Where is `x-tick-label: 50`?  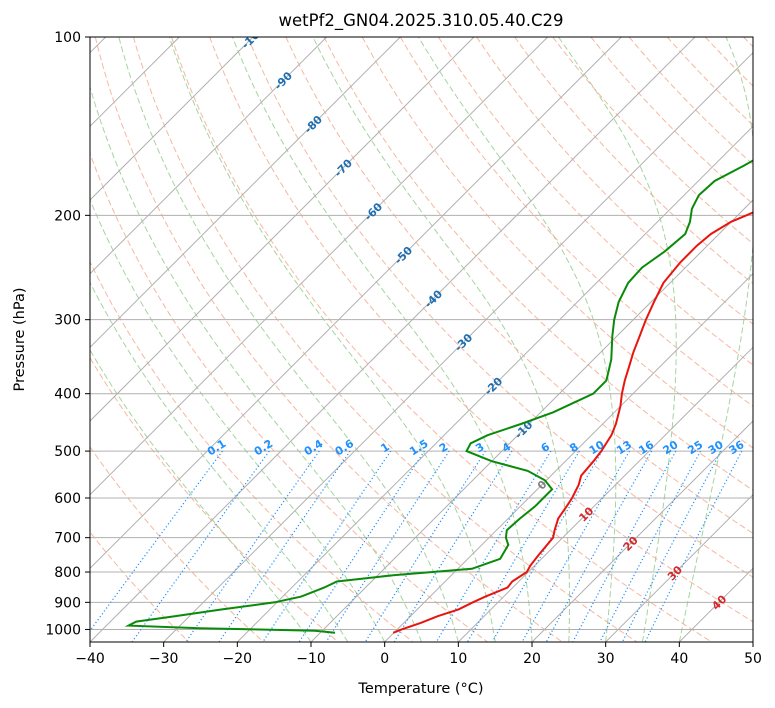
x-tick-label: 50 is located at coordinates (753, 659).